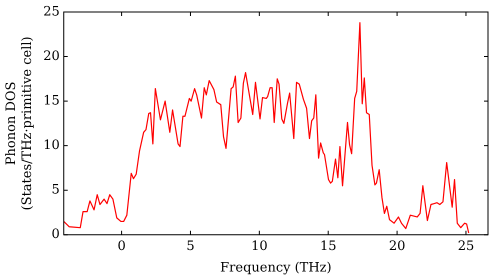  What do you see at coordinates (19, 123) in the screenshot?
I see `y-axis-title: Phonon DOS (States/THz·primitive cell)` at bounding box center [19, 123].